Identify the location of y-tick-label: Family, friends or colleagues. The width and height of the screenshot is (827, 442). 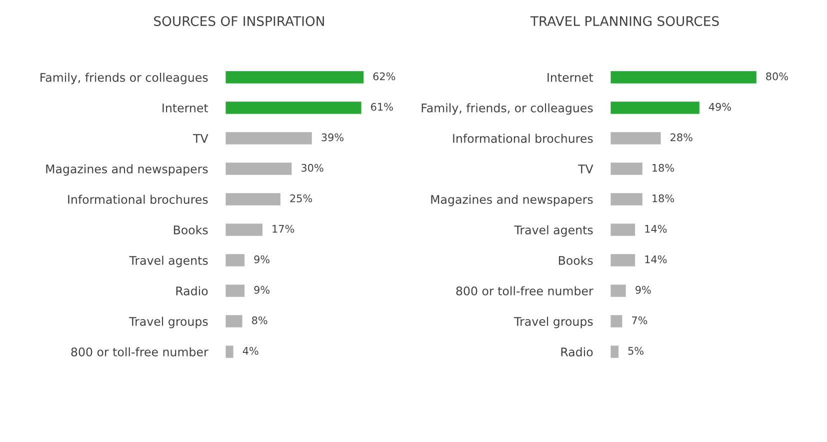
(124, 78).